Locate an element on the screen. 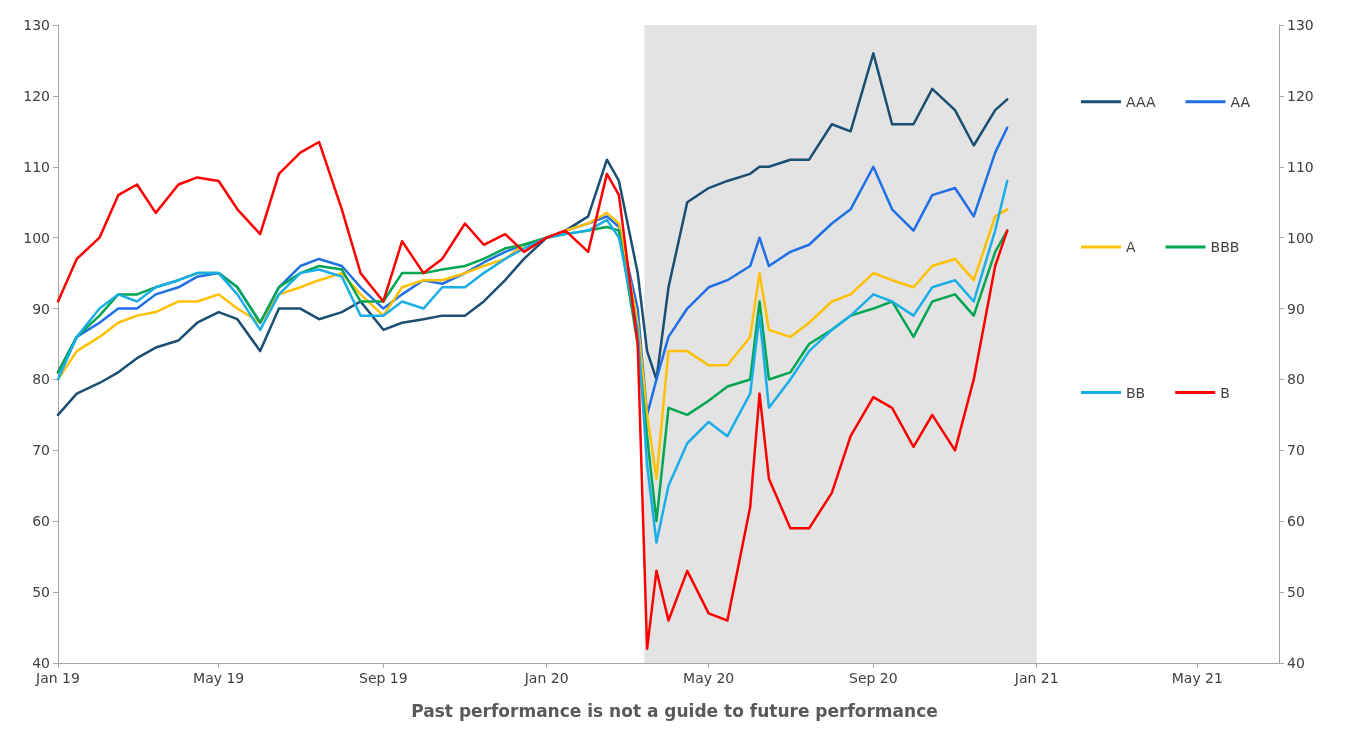 The height and width of the screenshot is (740, 1349). y-tick-label: 80 is located at coordinates (41, 379).